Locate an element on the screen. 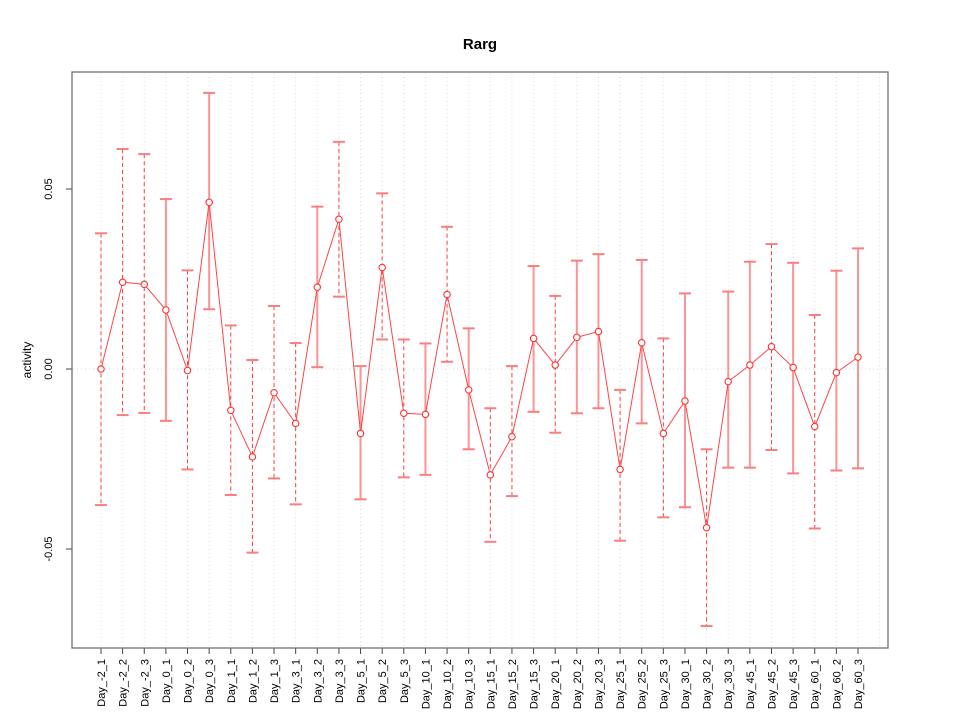 This screenshot has width=960, height=720. x-tick-label: Day_25_2 is located at coordinates (643, 684).